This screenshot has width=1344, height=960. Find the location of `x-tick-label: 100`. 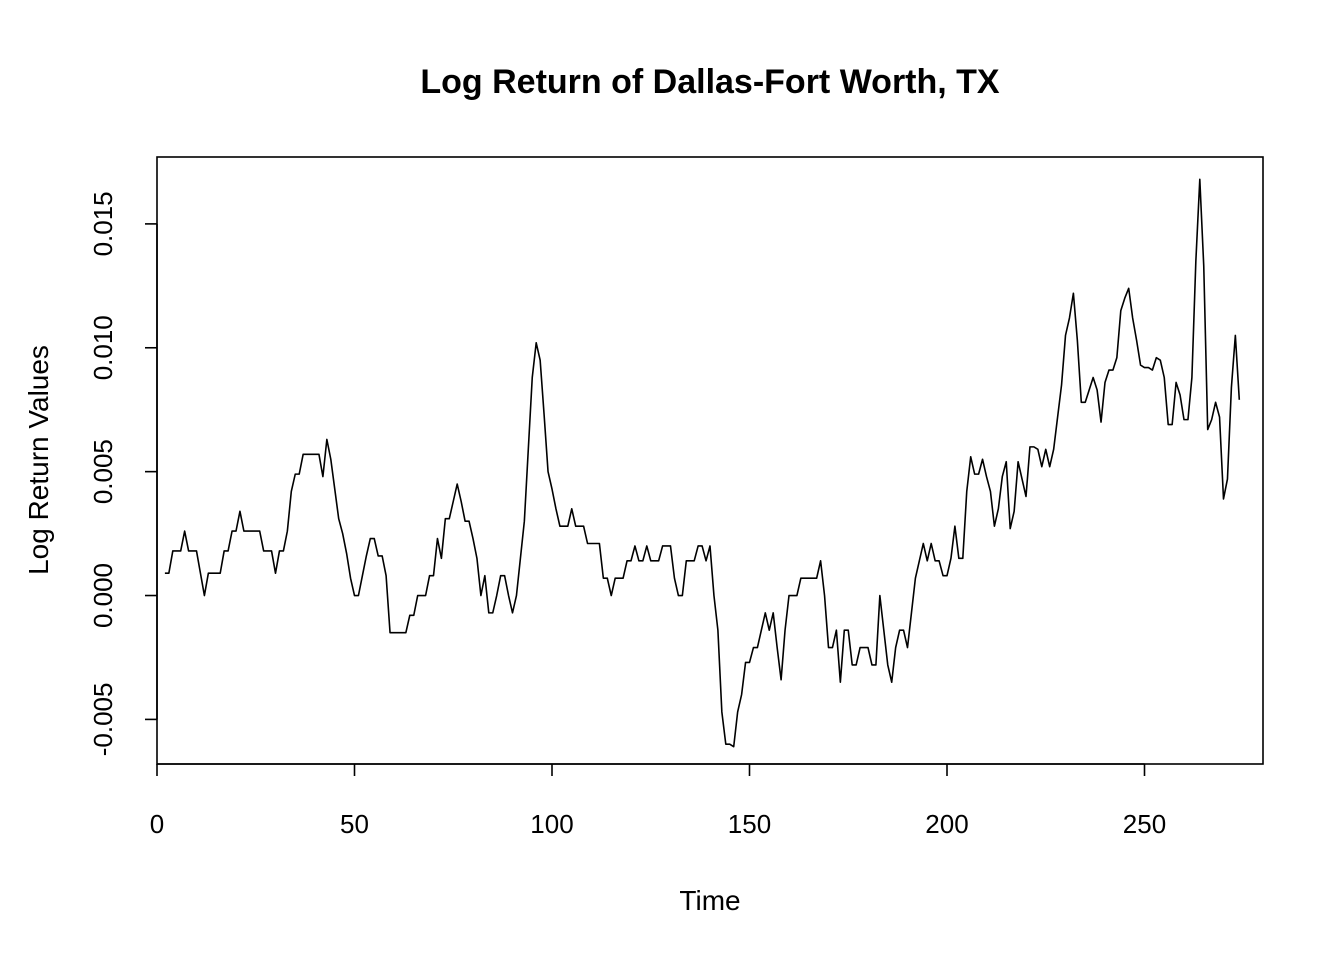

x-tick-label: 100 is located at coordinates (551, 824).